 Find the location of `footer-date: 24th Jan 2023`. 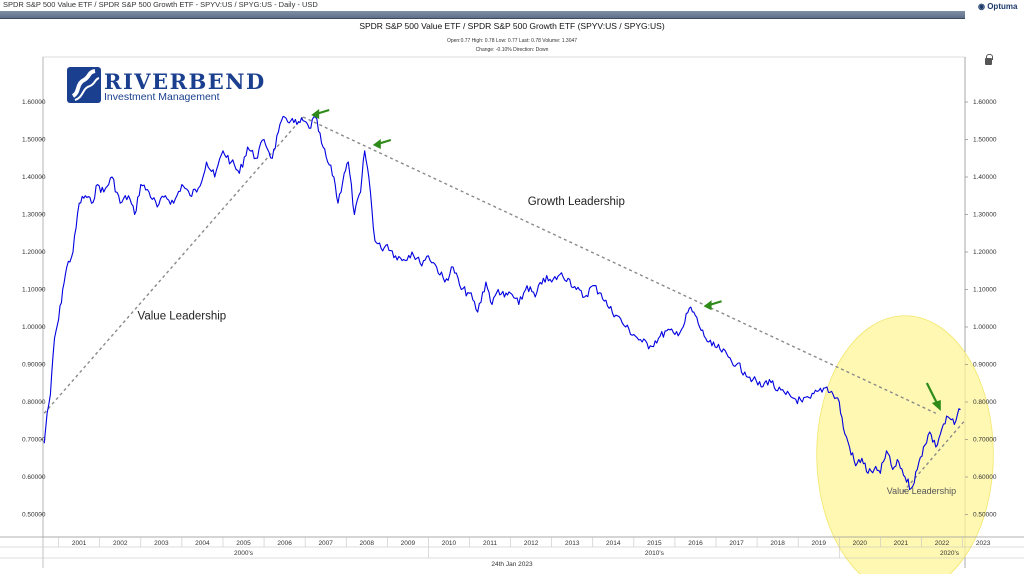

footer-date: 24th Jan 2023 is located at coordinates (512, 564).